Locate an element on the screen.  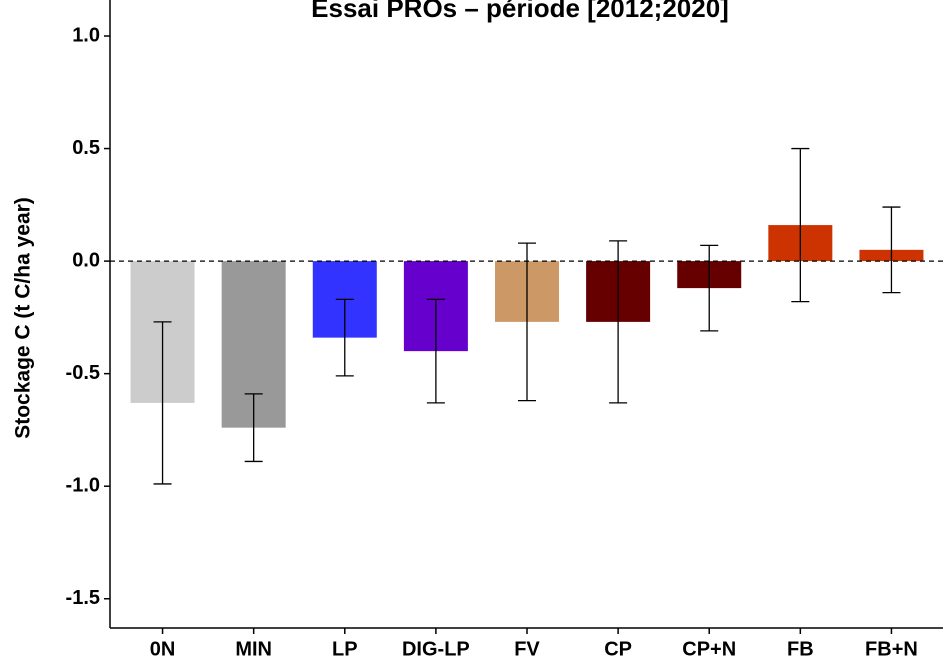
y-axis-label: Stockage C (t C/ha year) is located at coordinates (23, 318).